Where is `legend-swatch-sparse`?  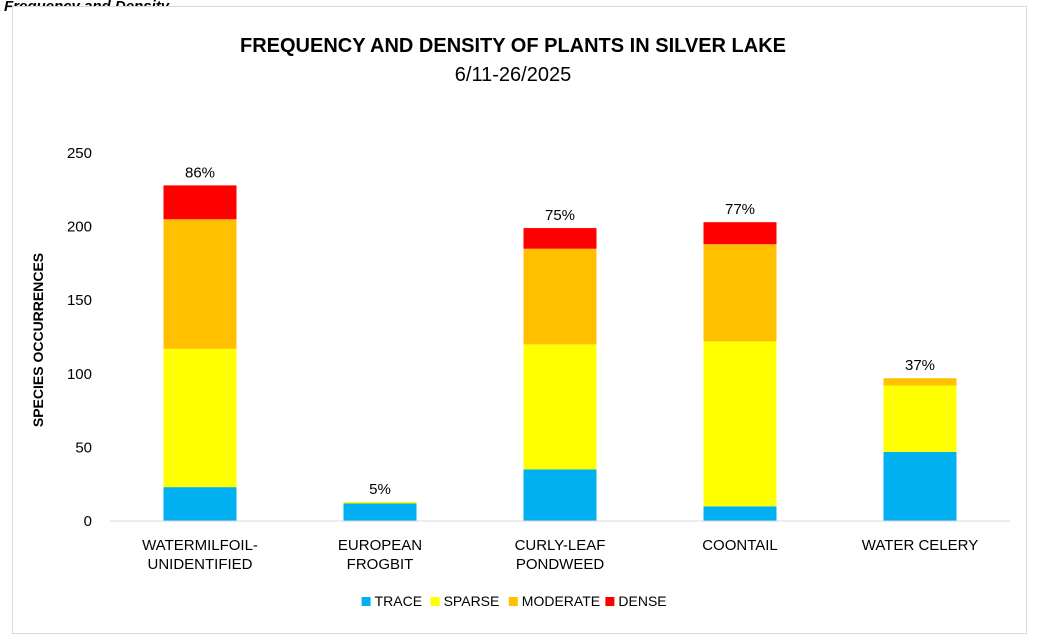 legend-swatch-sparse is located at coordinates (435, 601).